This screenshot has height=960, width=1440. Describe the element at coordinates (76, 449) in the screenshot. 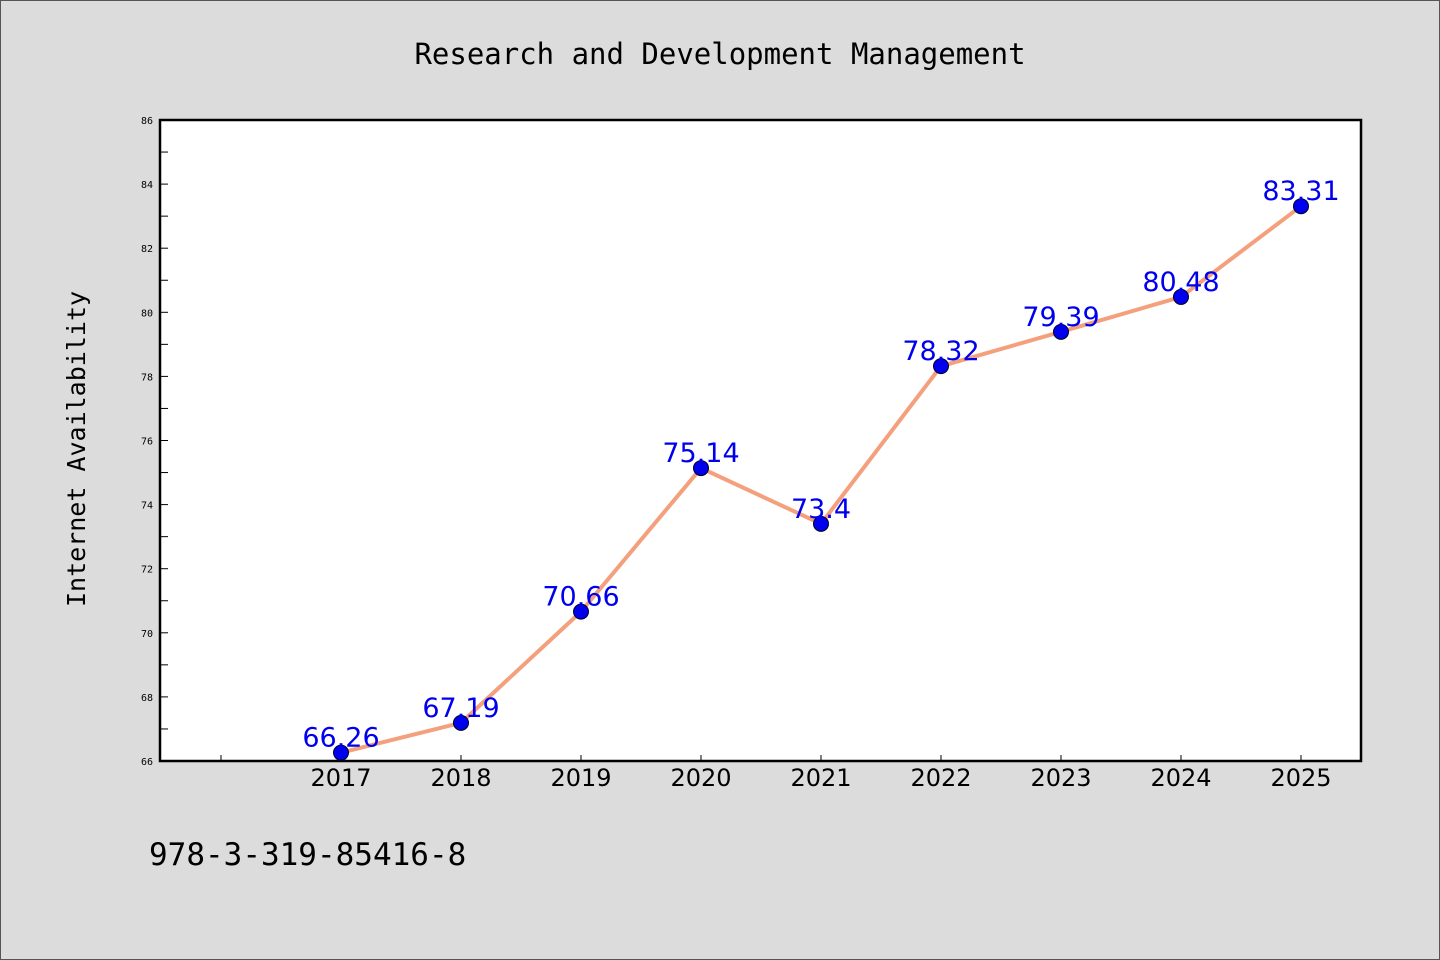

I see `y-axis-label: Internet Availability` at that location.